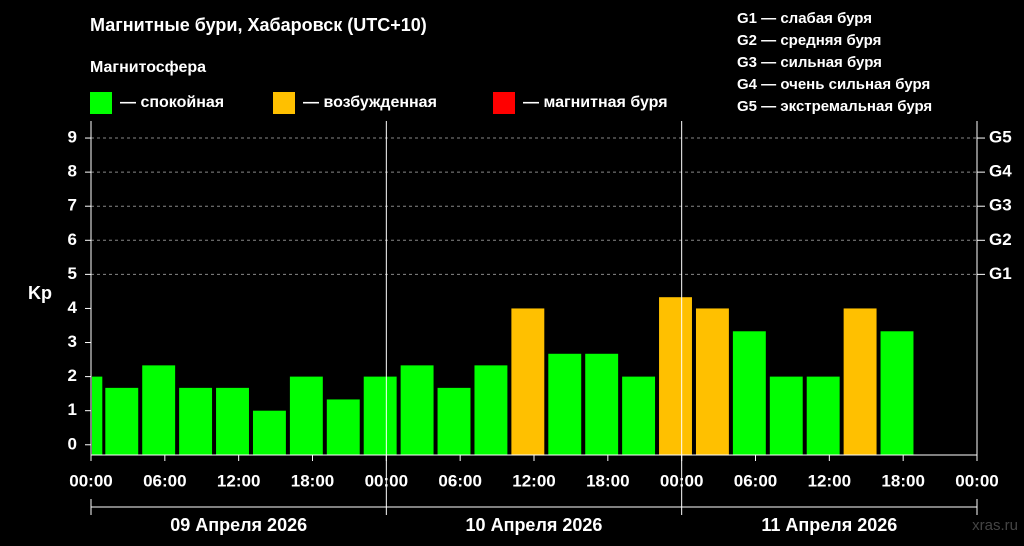 Image resolution: width=1024 pixels, height=546 pixels. I want to click on y2-tick-label: G2, so click(1000, 239).